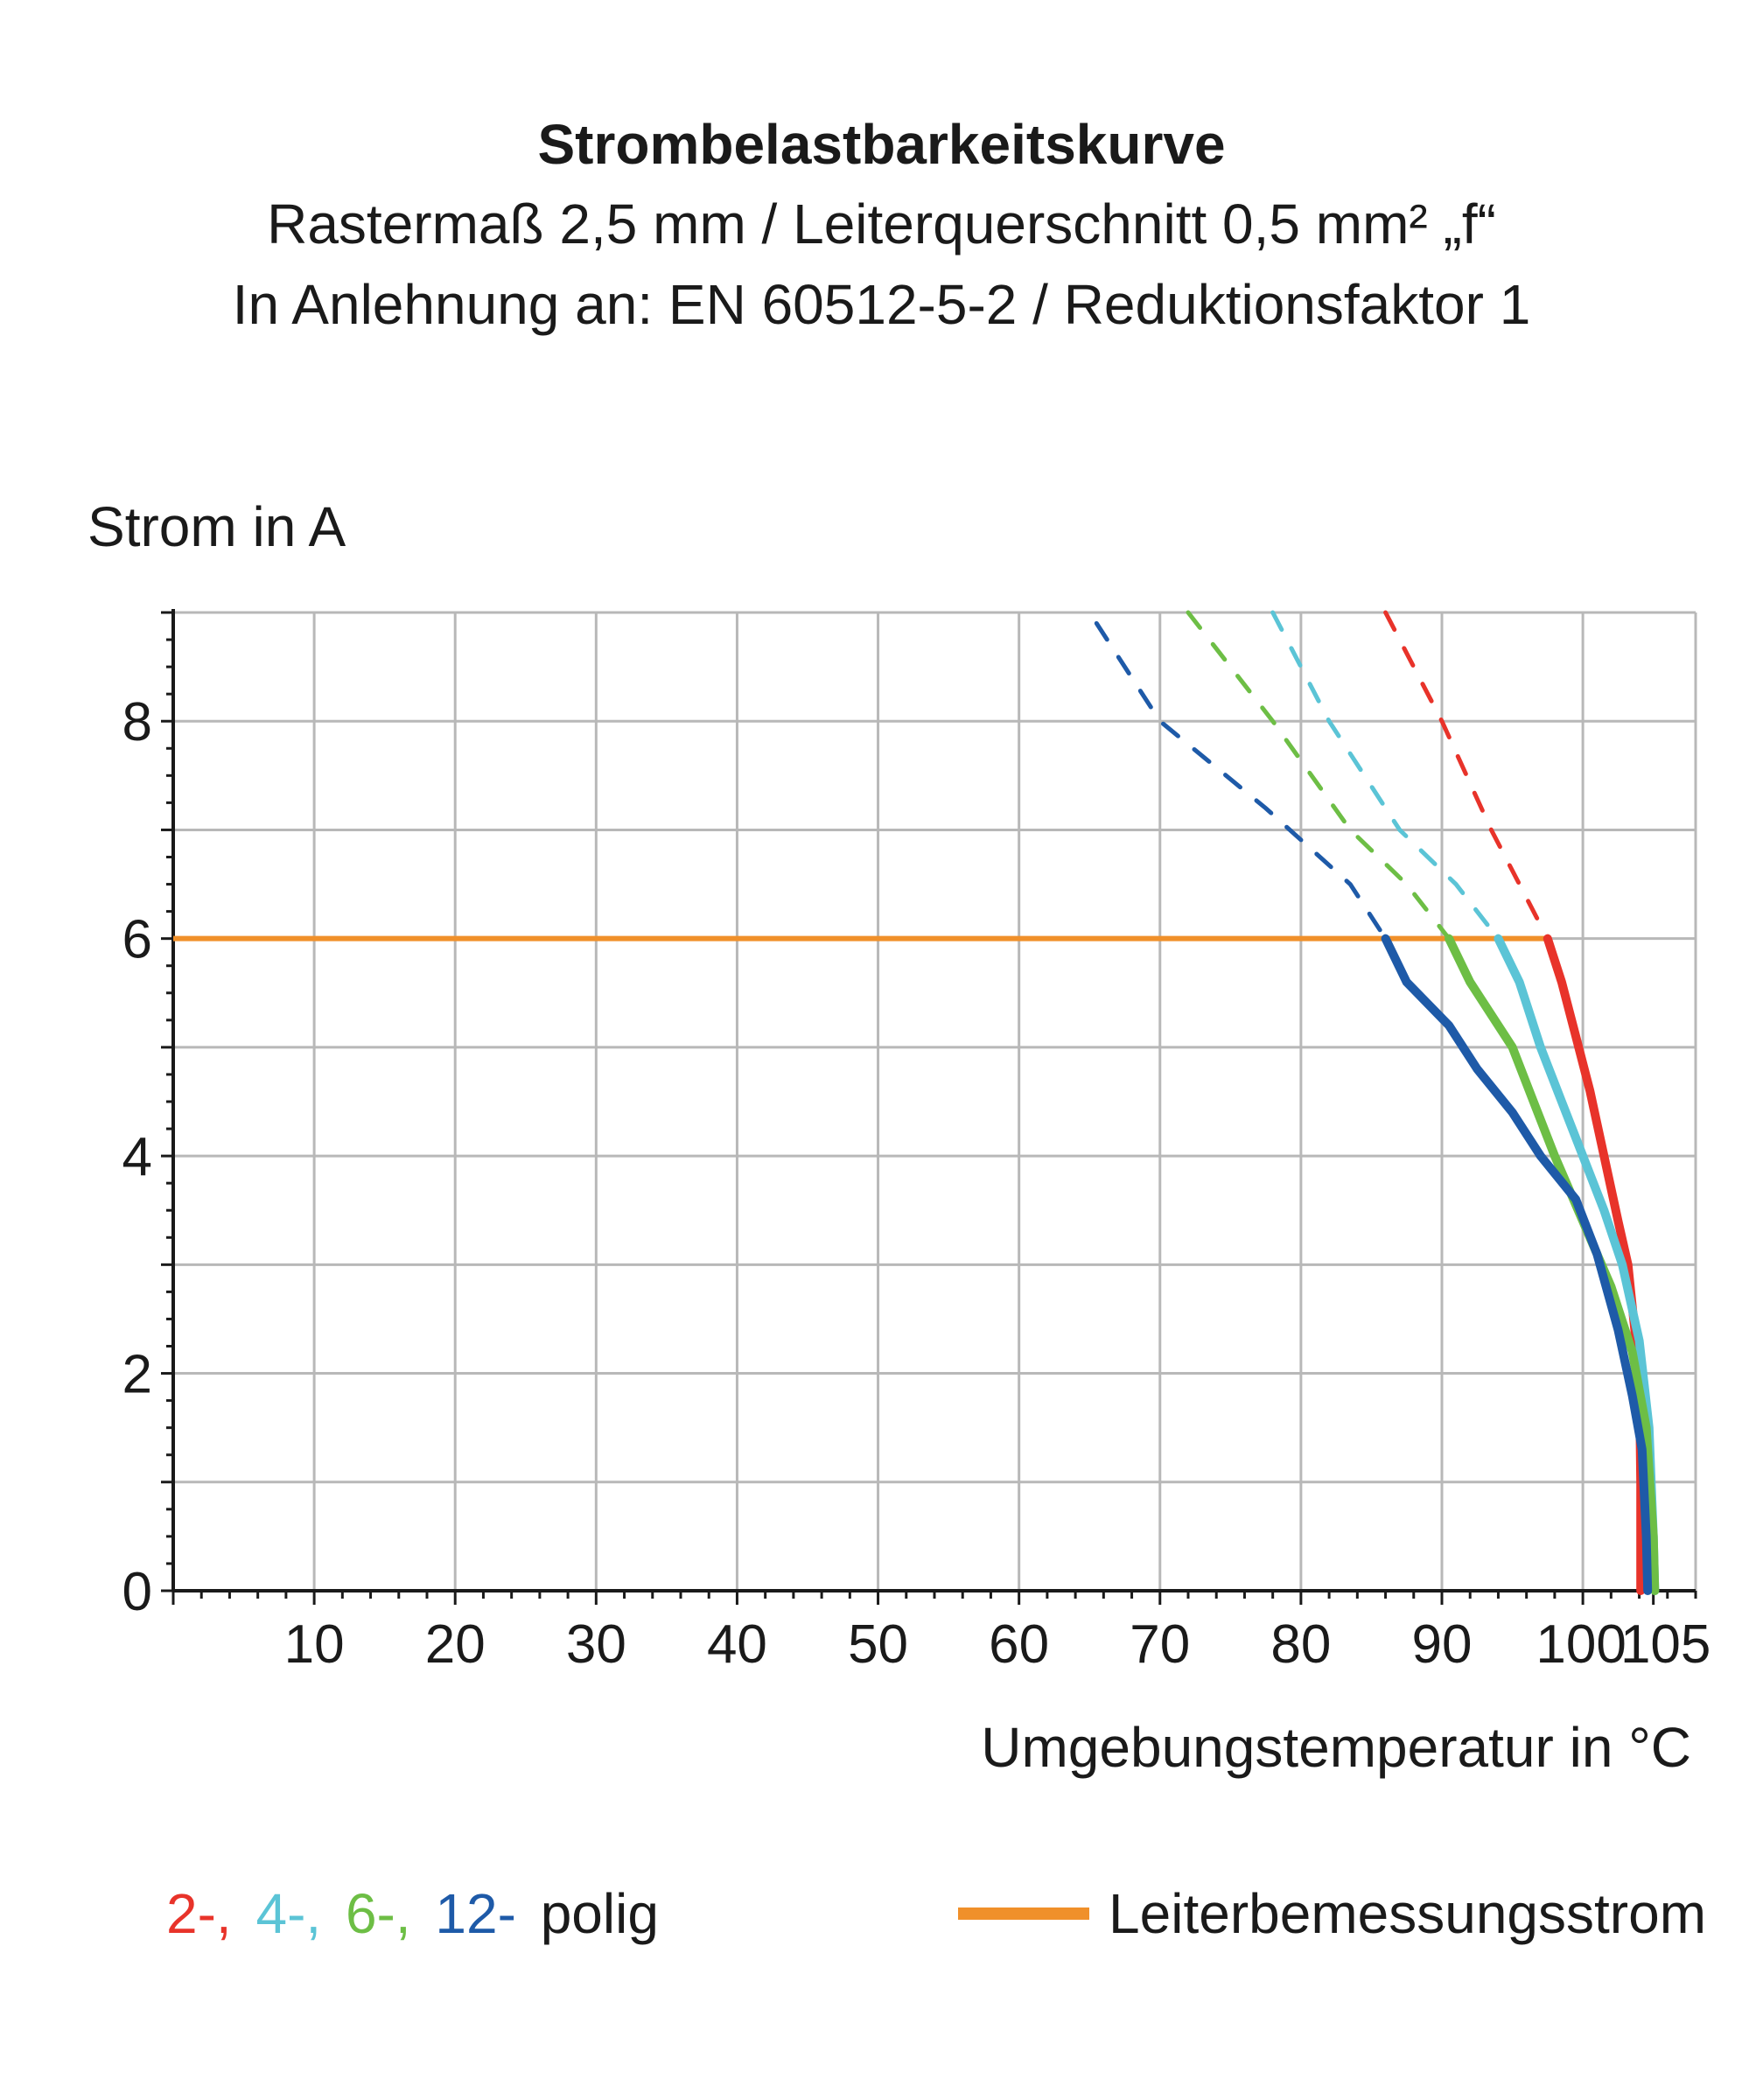 The image size is (1763, 2100). What do you see at coordinates (1336, 1747) in the screenshot?
I see `x-axis-label: Umgebungstemperatur in °C` at bounding box center [1336, 1747].